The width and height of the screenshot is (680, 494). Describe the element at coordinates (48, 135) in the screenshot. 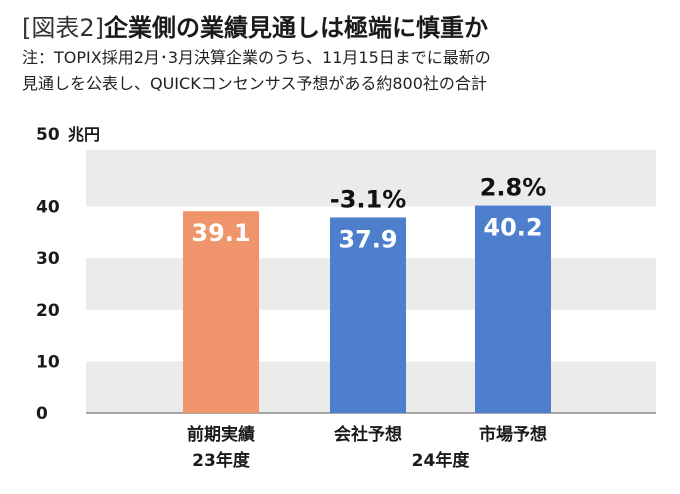

I see `y-tick-label-50: 50` at that location.